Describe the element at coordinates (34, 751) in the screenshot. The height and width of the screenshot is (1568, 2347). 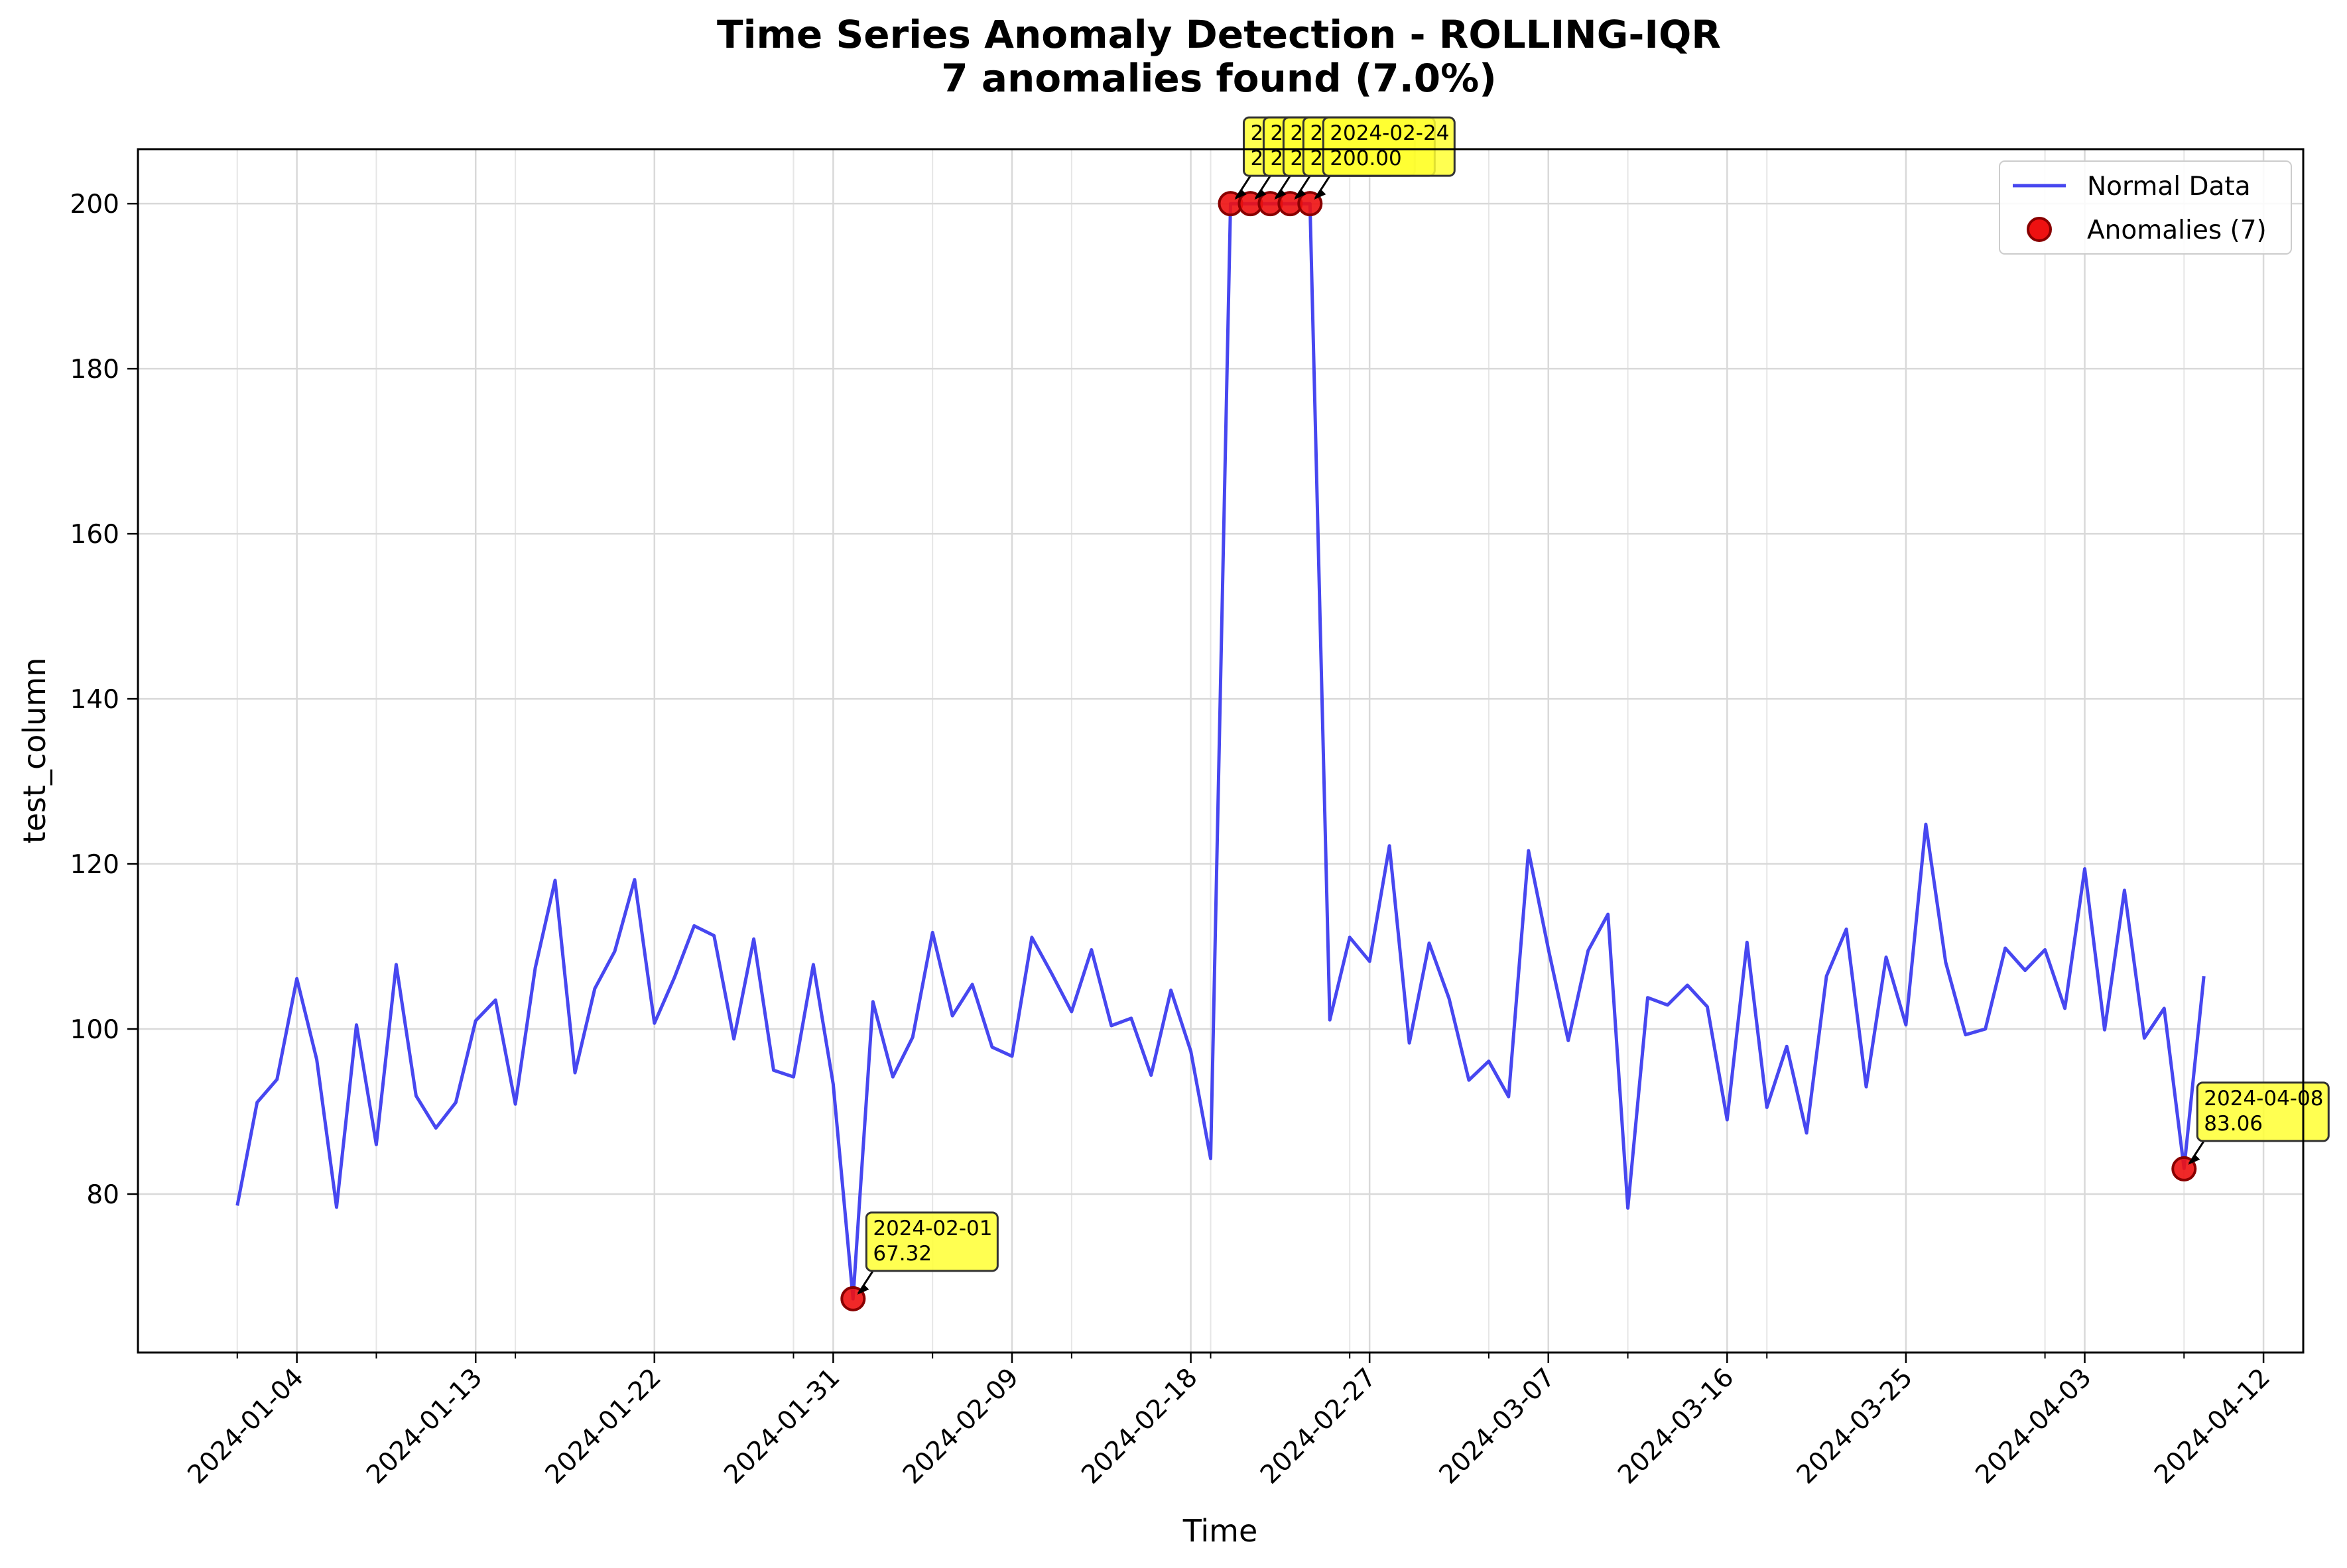
I see `y-axis-label: test_column` at that location.